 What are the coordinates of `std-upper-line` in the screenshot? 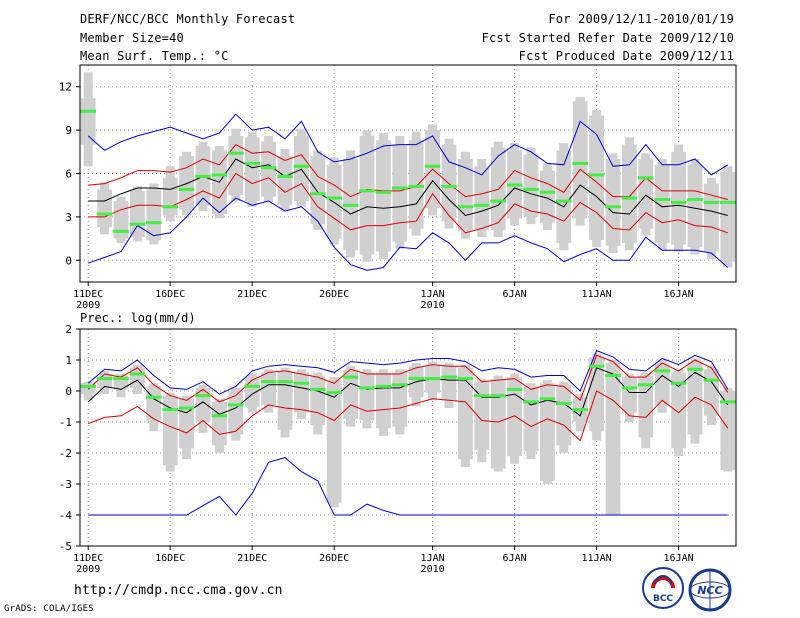 It's located at (408, 378).